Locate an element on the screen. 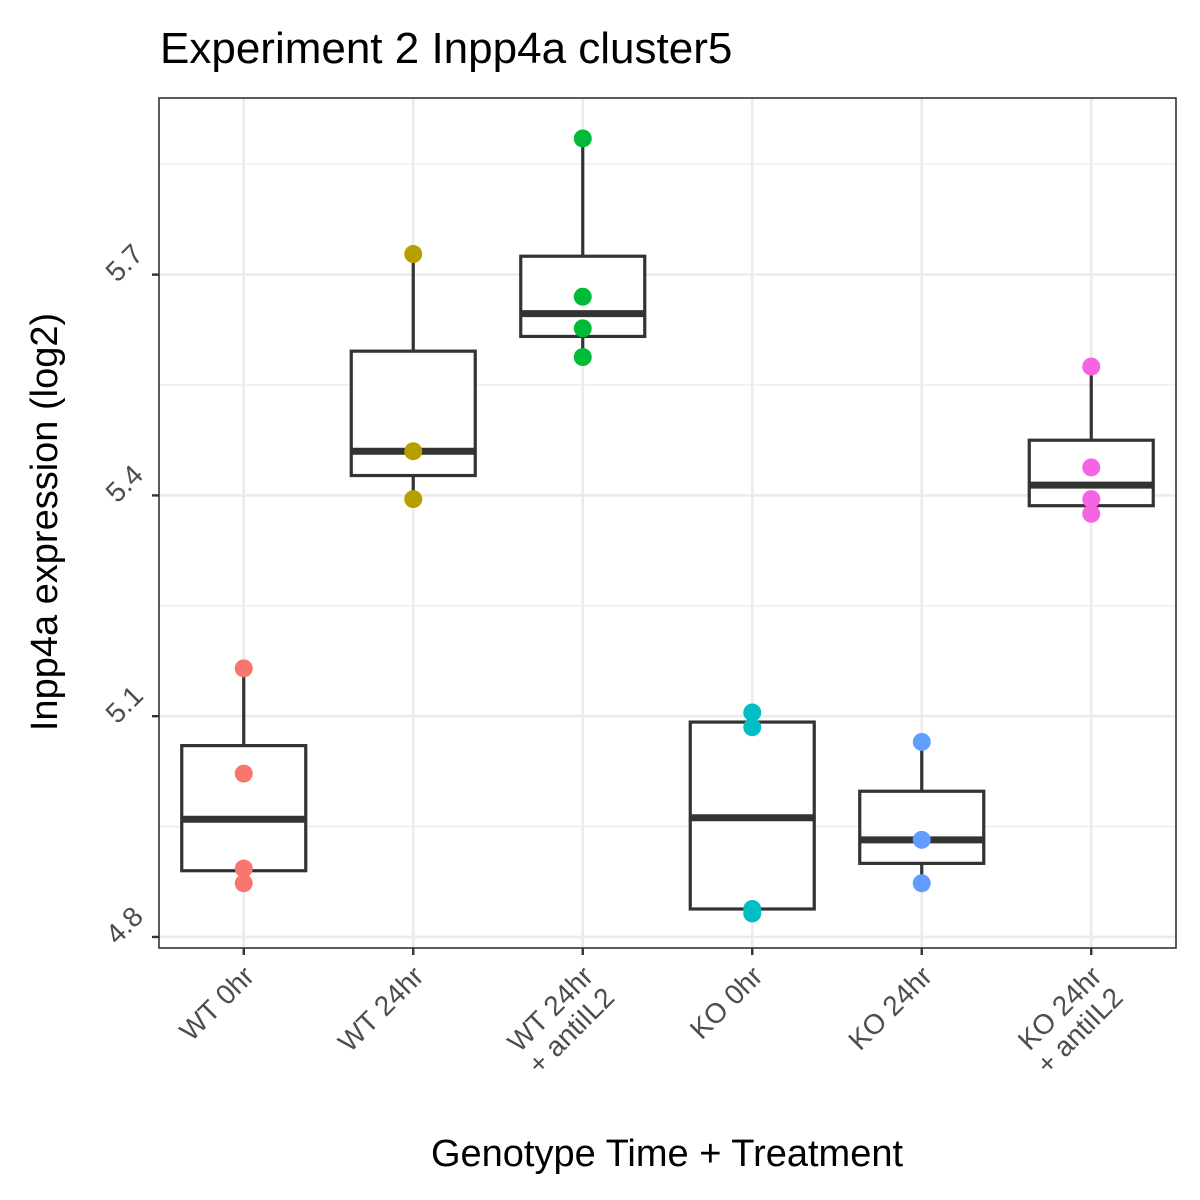 Image resolution: width=1200 pixels, height=1200 pixels. y-tick-label: 5.7 is located at coordinates (124, 262).